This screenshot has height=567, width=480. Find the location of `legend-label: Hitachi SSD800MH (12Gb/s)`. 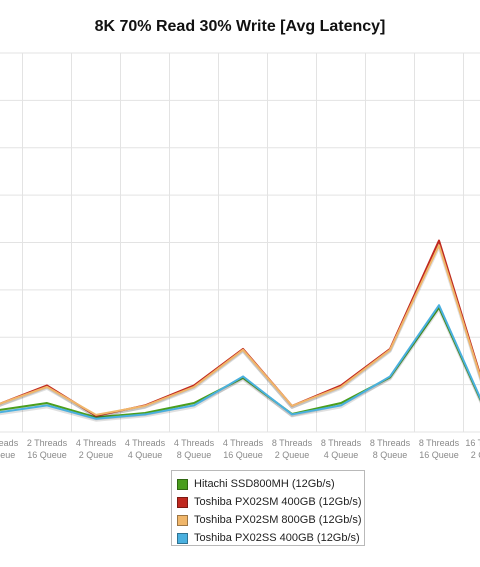

legend-label: Hitachi SSD800MH (12Gb/s) is located at coordinates (264, 484).